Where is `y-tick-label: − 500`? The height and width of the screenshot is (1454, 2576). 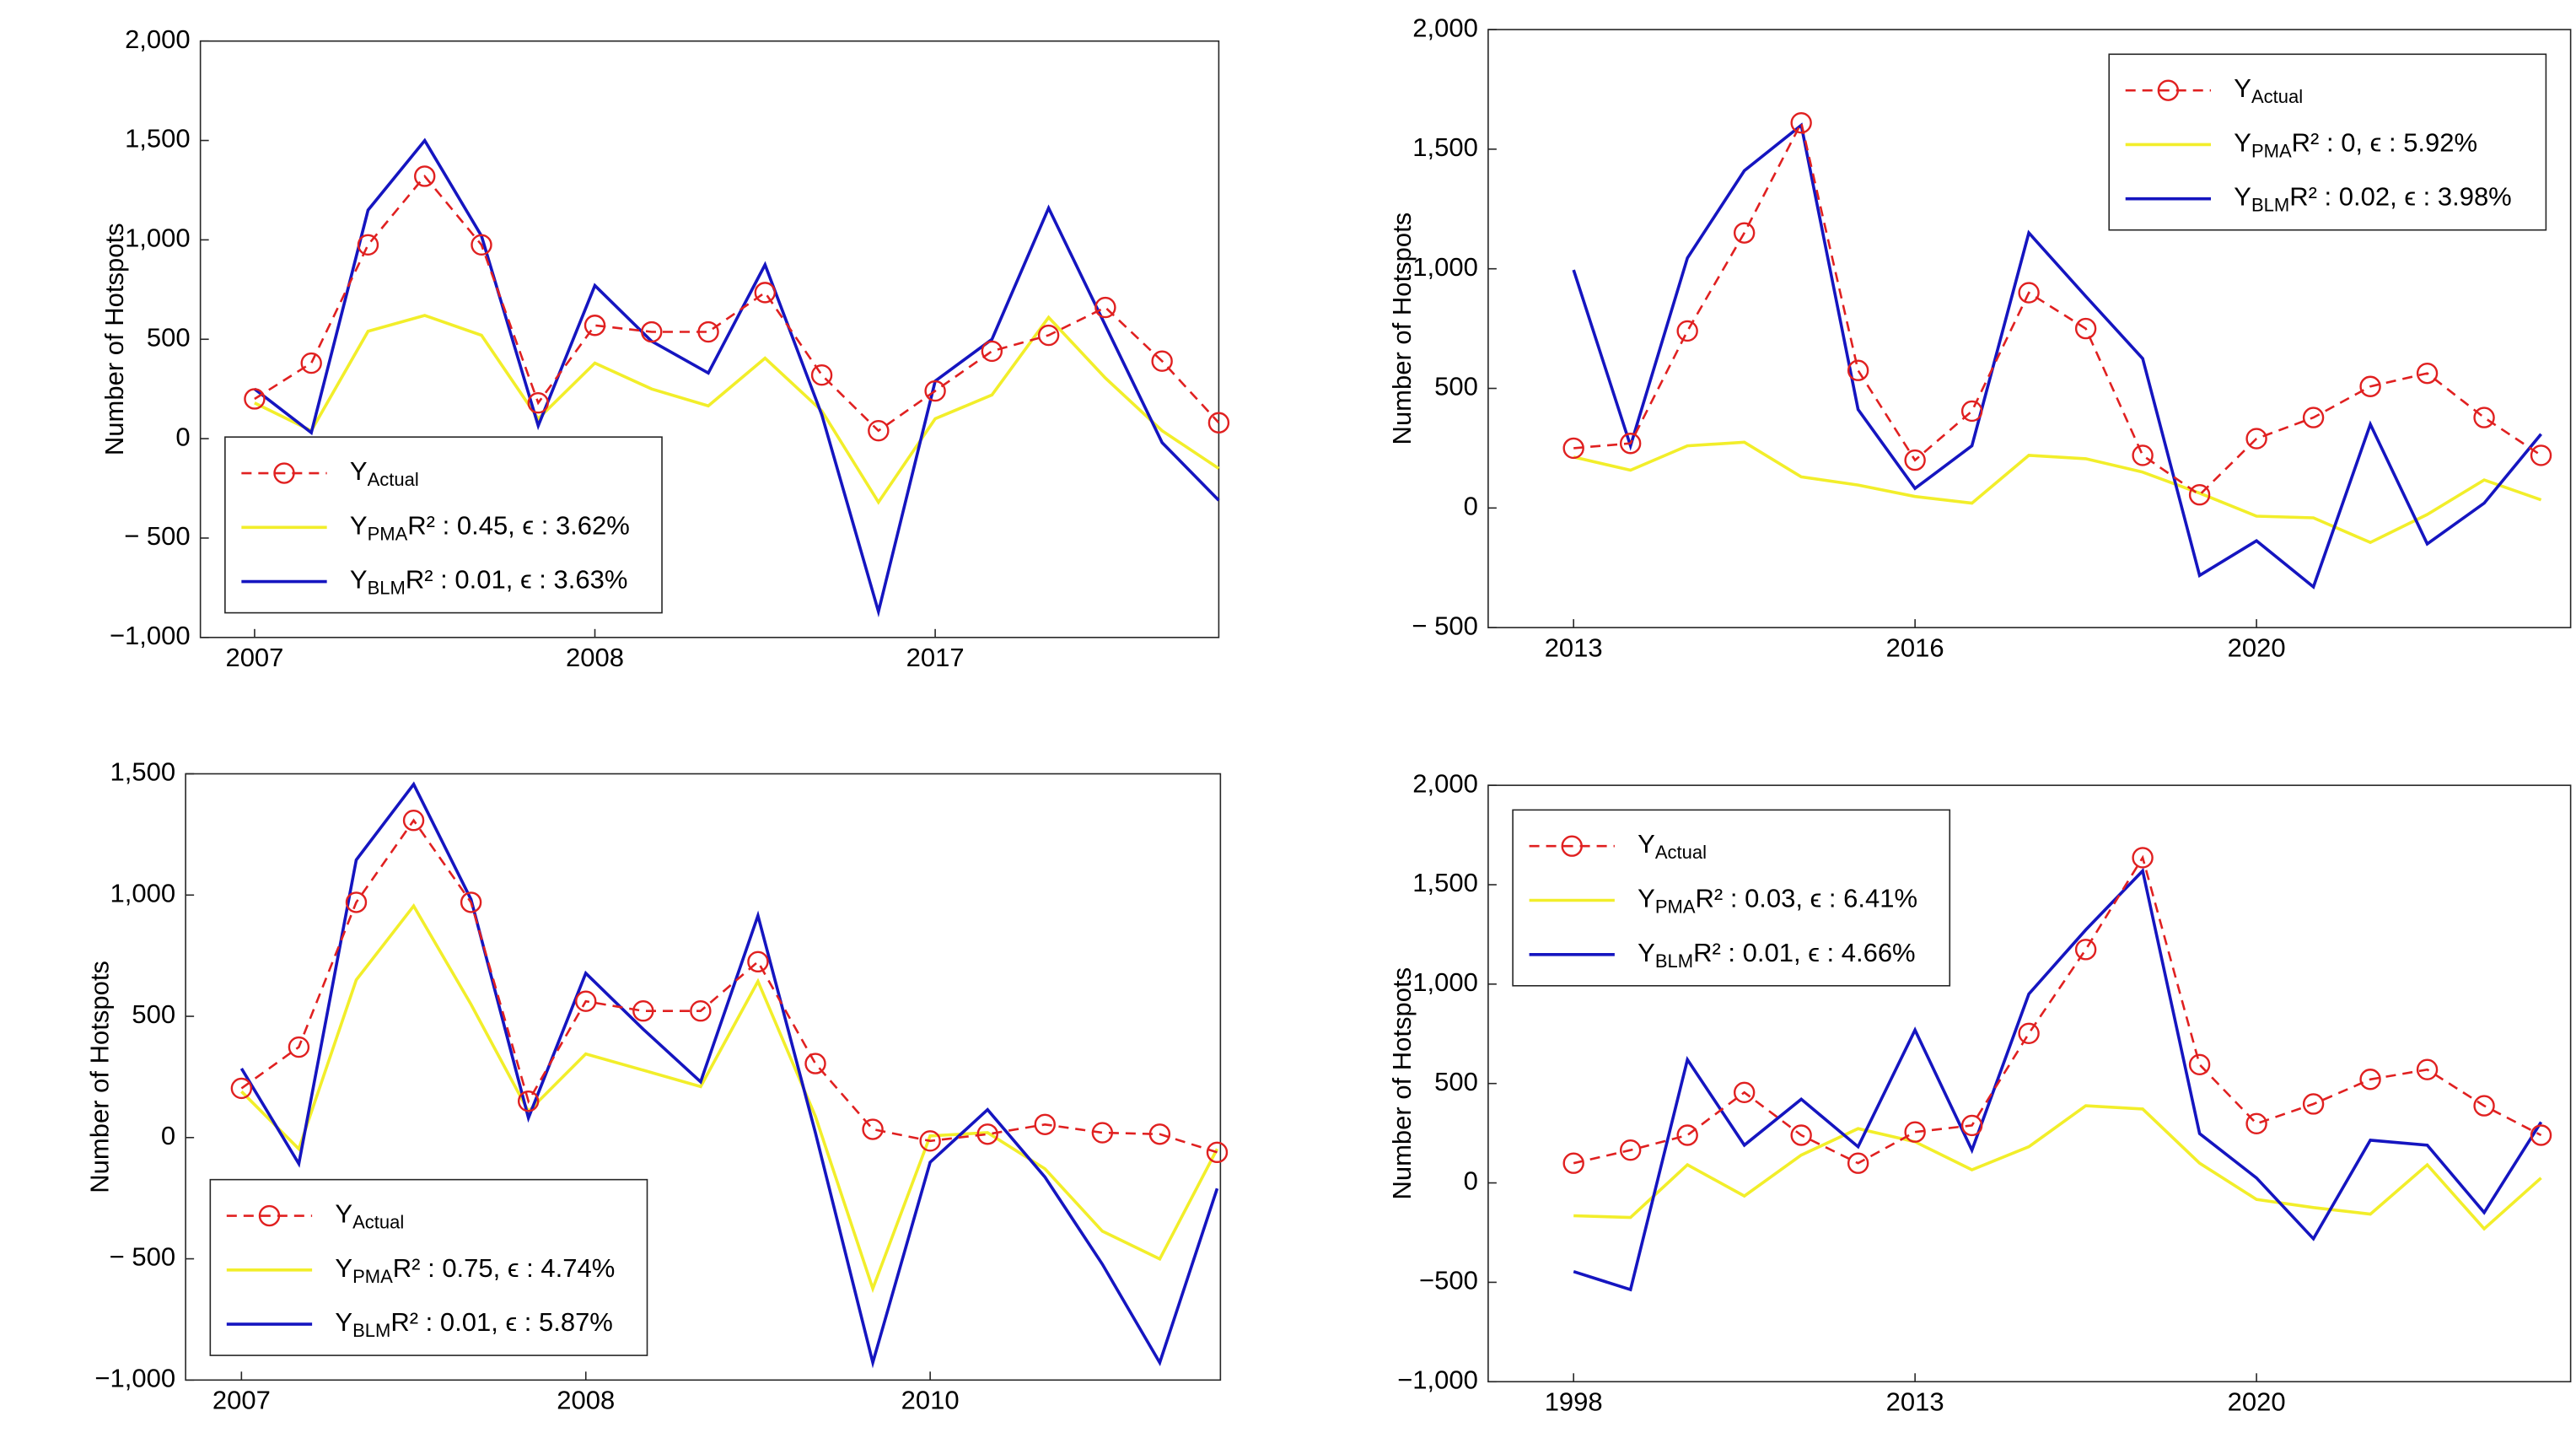
y-tick-label: − 500 is located at coordinates (1444, 626).